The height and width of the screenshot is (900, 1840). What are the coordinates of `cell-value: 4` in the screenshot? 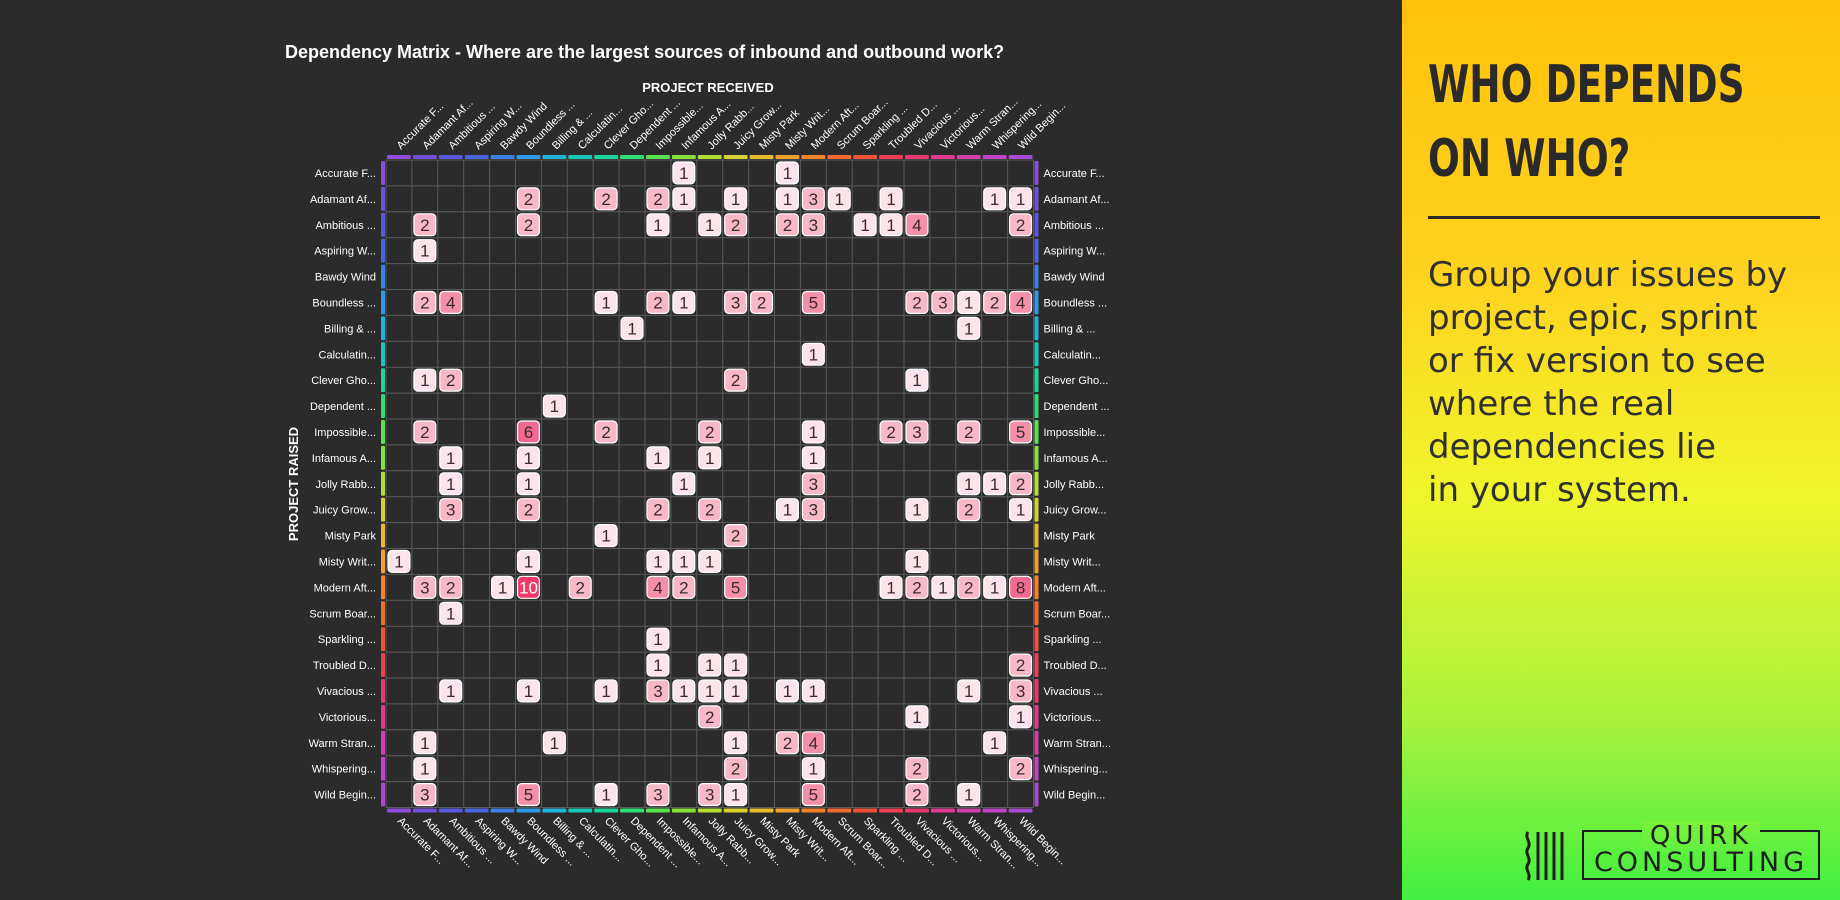 It's located at (657, 587).